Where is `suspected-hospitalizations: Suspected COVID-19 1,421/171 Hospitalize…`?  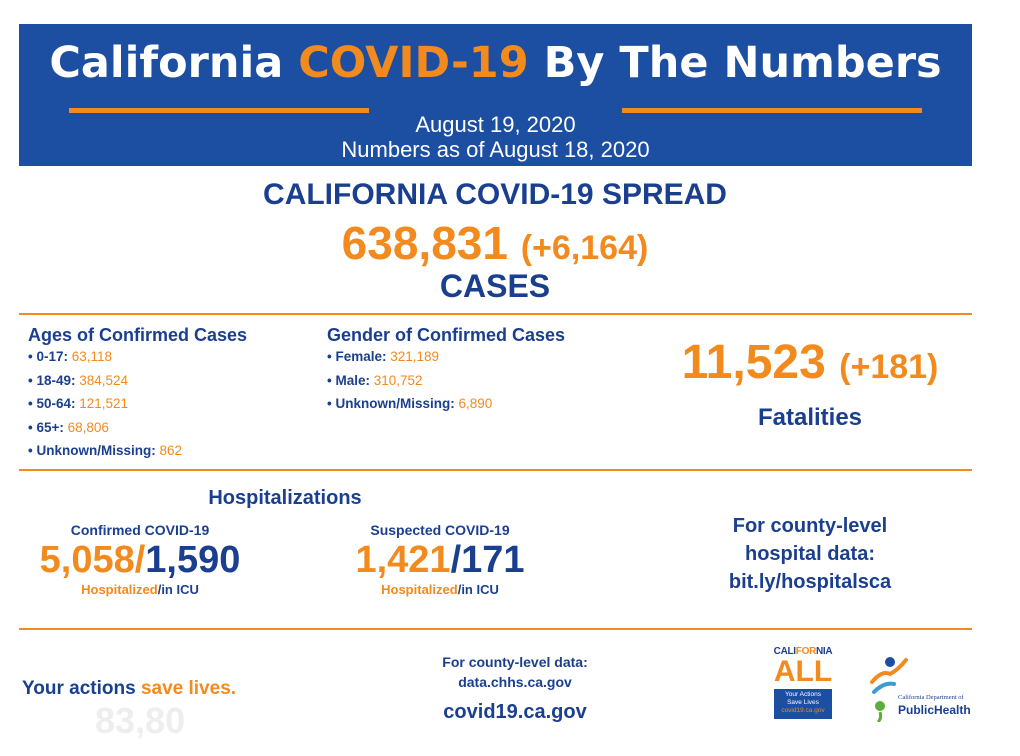
suspected-hospitalizations: Suspected COVID-19 1,421/171 Hospitalize… is located at coordinates (440, 559).